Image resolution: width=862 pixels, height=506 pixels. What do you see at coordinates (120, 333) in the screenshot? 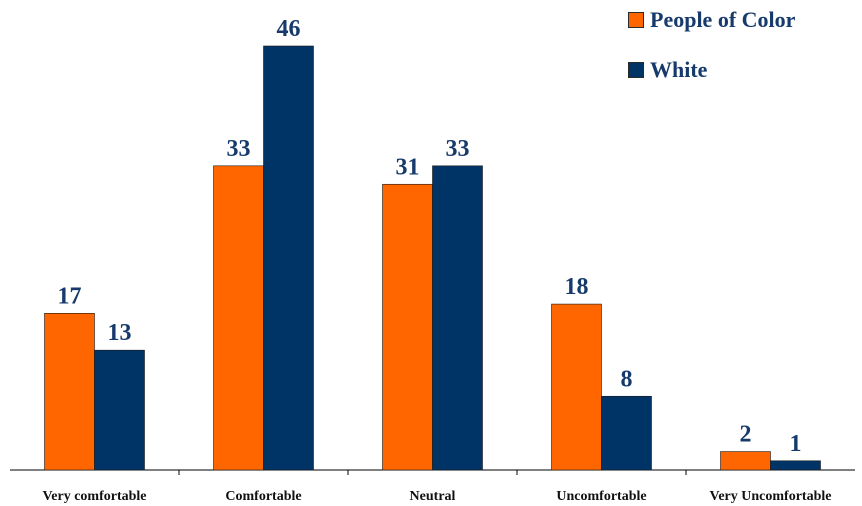
I see `data-label: 13` at bounding box center [120, 333].